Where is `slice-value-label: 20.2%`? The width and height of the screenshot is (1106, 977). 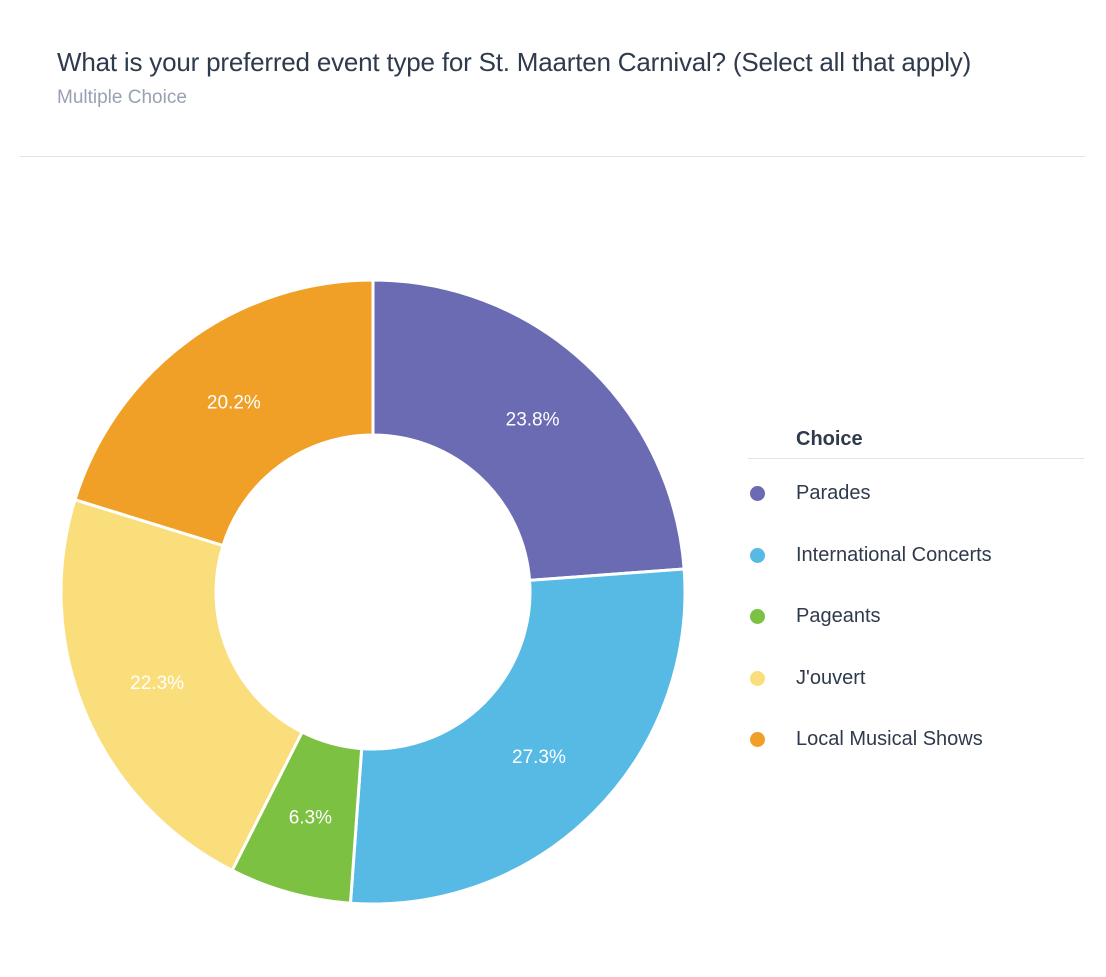
slice-value-label: 20.2% is located at coordinates (234, 403).